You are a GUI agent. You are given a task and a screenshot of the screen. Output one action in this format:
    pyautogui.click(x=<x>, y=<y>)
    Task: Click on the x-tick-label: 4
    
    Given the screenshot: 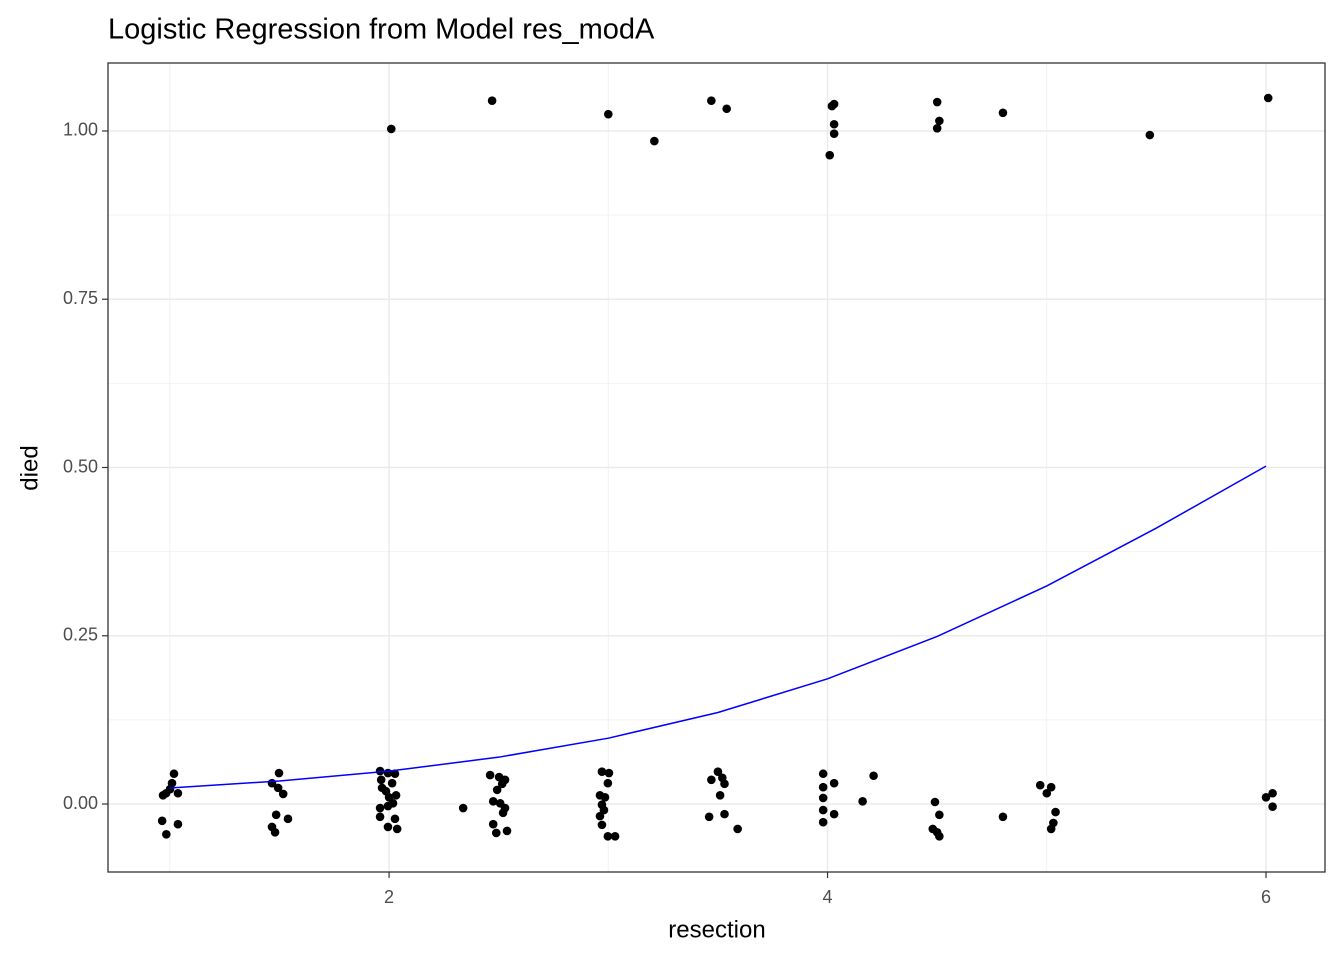 What is the action you would take?
    pyautogui.click(x=828, y=897)
    